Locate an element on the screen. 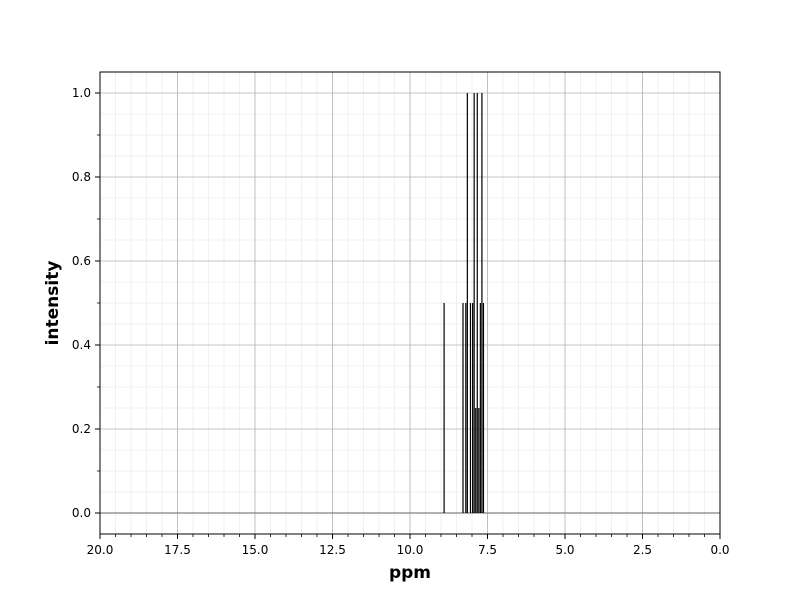 This screenshot has width=800, height=600. x-tick-label: 12.5 is located at coordinates (332, 550).